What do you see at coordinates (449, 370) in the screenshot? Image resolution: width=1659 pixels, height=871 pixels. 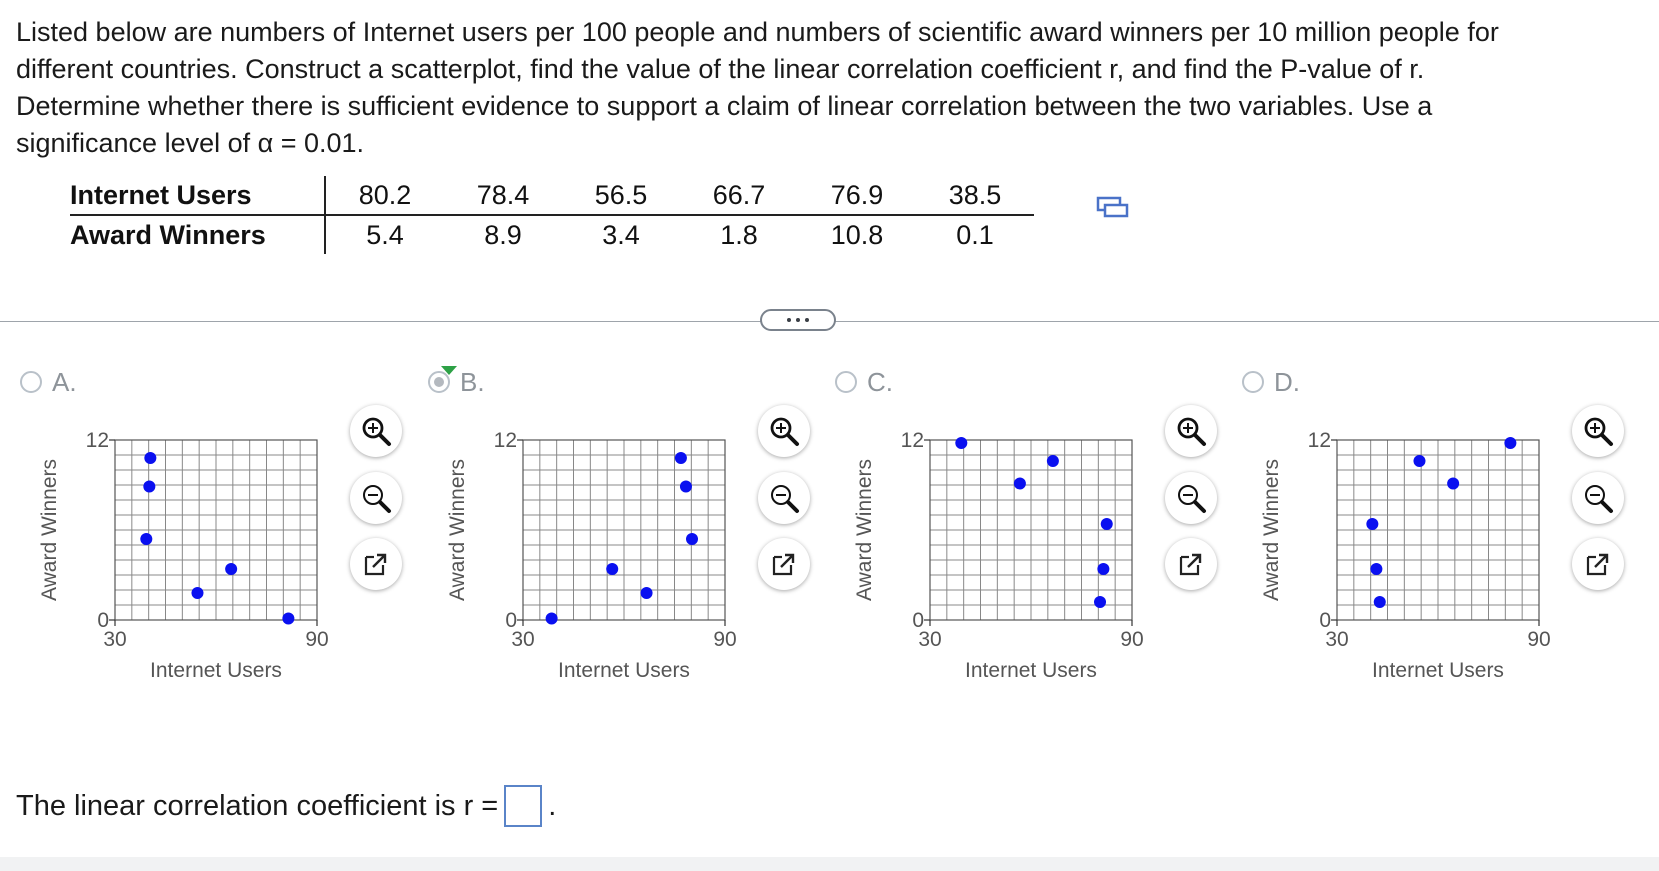 I see `correct-marker-icon` at bounding box center [449, 370].